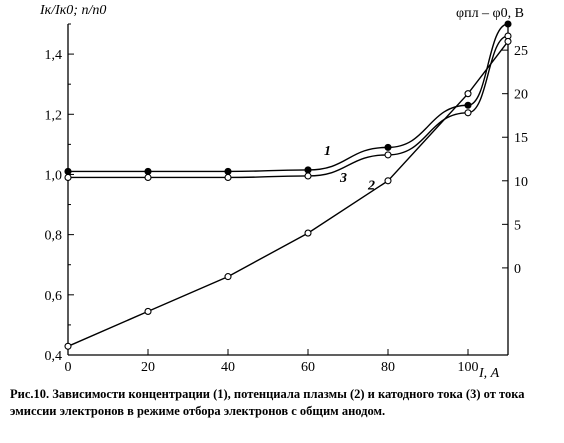  I want to click on x-tick-label: 20, so click(148, 367).